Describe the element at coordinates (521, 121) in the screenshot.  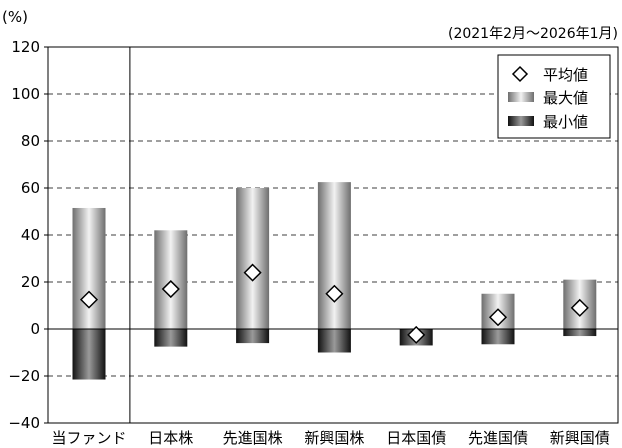
I see `legend-min-swatch` at that location.